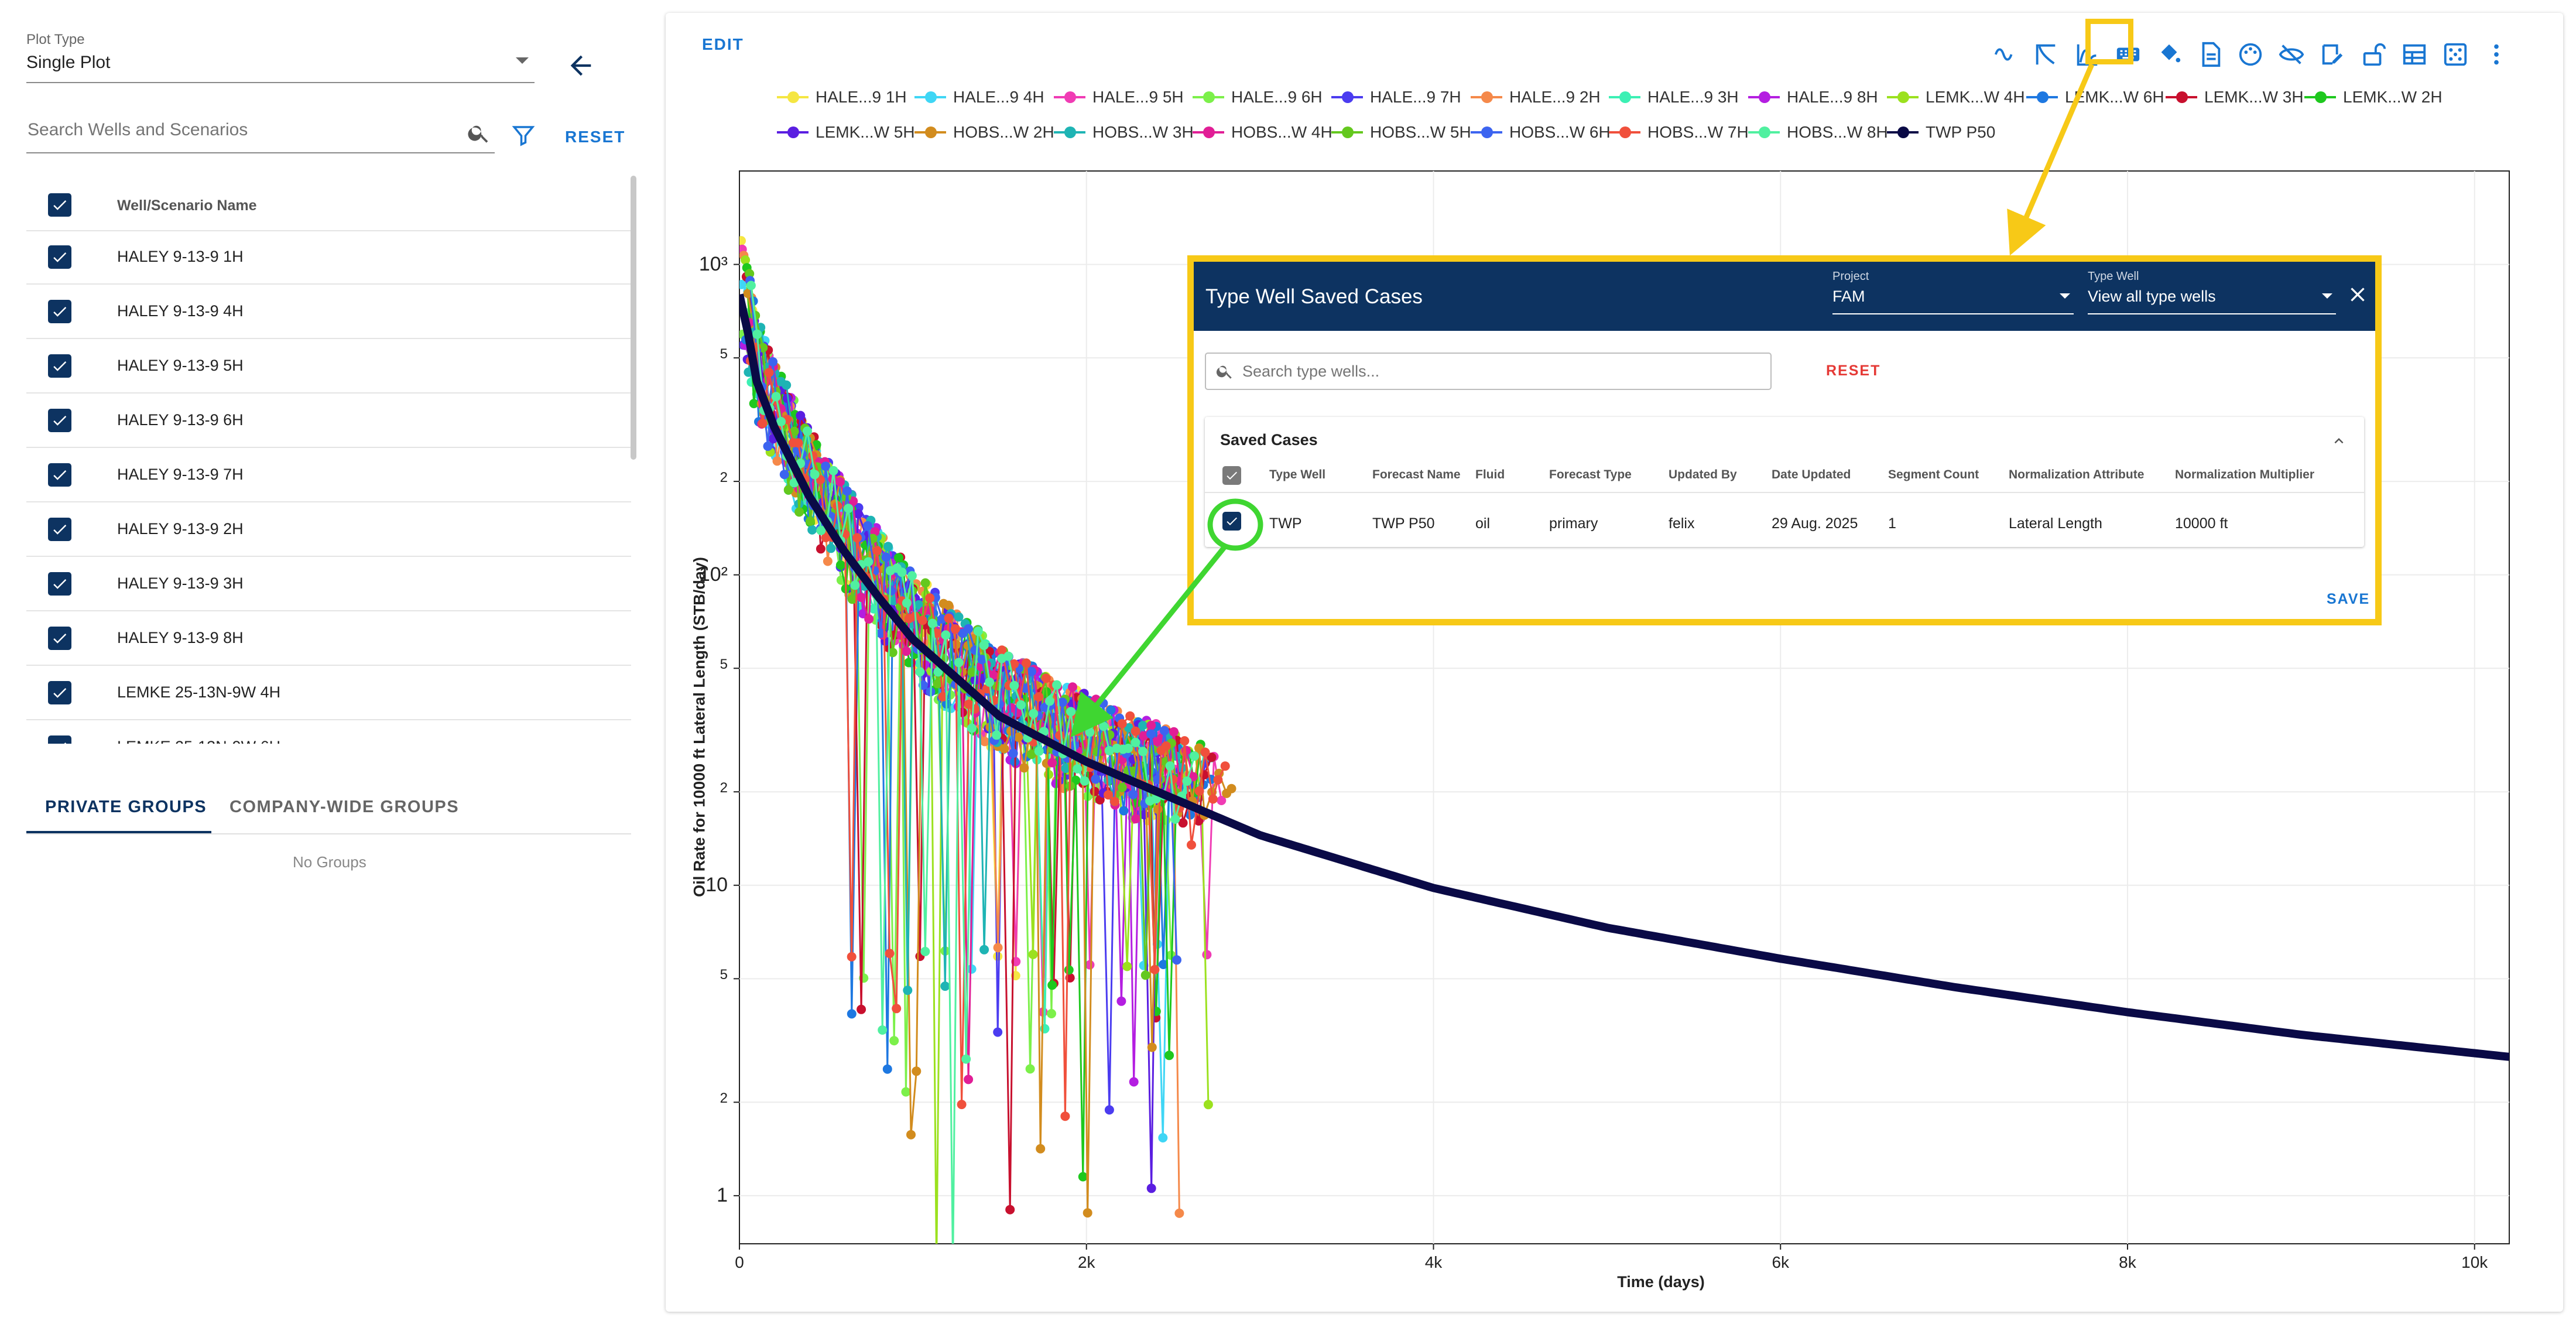  Describe the element at coordinates (1262, 132) in the screenshot. I see `legend-item: HOBS...W 4H` at that location.